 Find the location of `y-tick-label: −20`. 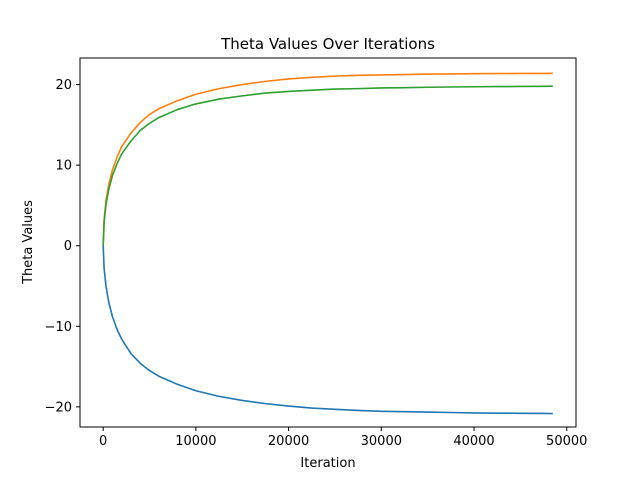

y-tick-label: −20 is located at coordinates (58, 407).